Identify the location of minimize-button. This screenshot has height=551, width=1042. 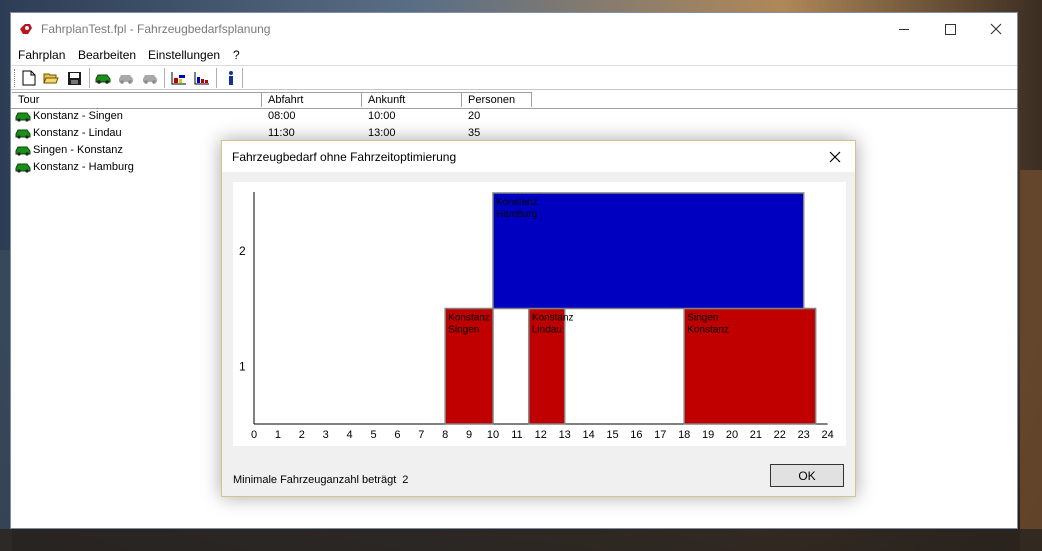
(904, 29).